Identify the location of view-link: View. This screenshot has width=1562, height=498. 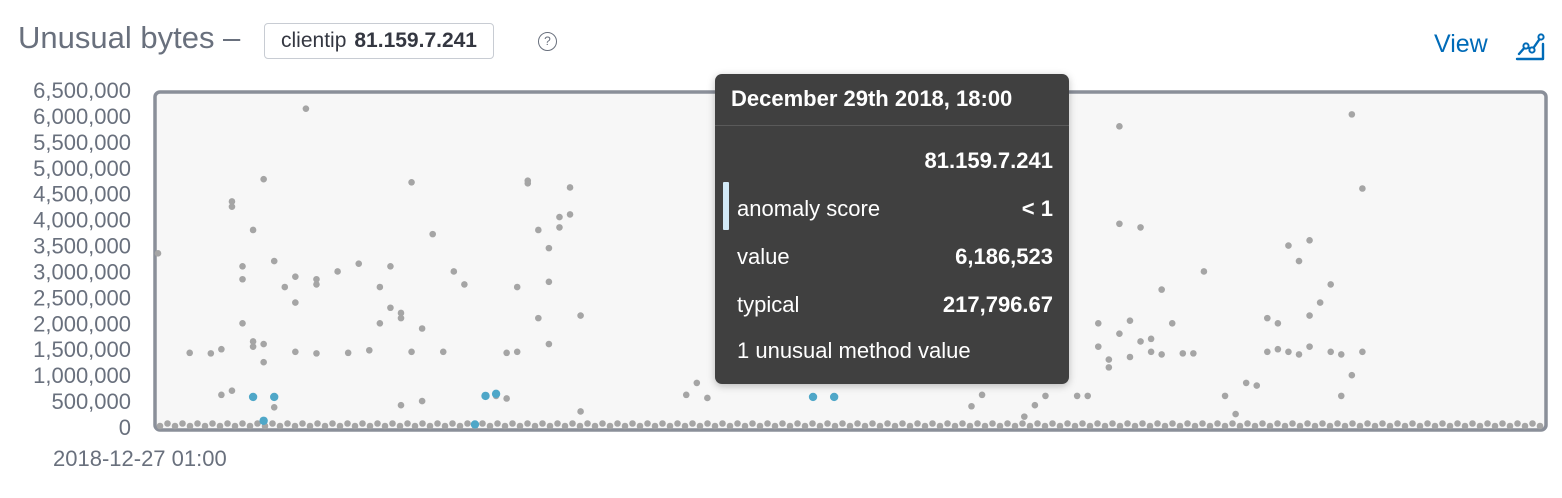
(1461, 44).